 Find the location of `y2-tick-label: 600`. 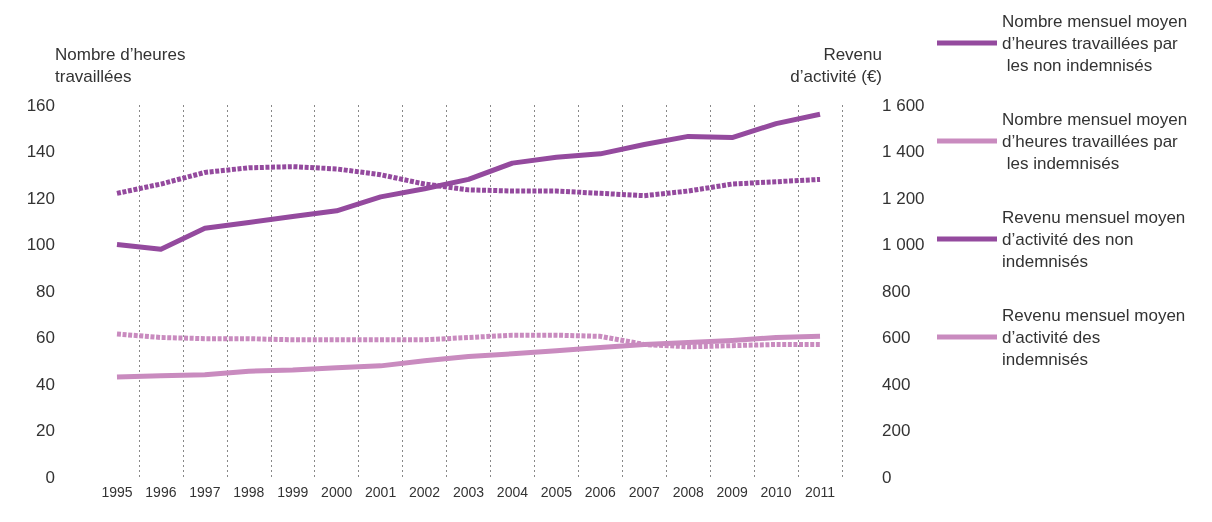

y2-tick-label: 600 is located at coordinates (896, 337).